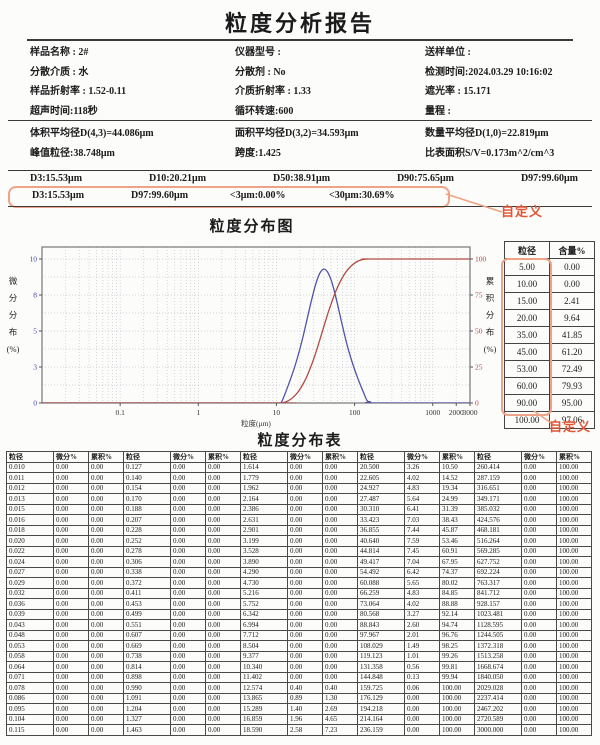 This screenshot has width=600, height=745. I want to click on size-cell: 194.218, so click(381, 709).